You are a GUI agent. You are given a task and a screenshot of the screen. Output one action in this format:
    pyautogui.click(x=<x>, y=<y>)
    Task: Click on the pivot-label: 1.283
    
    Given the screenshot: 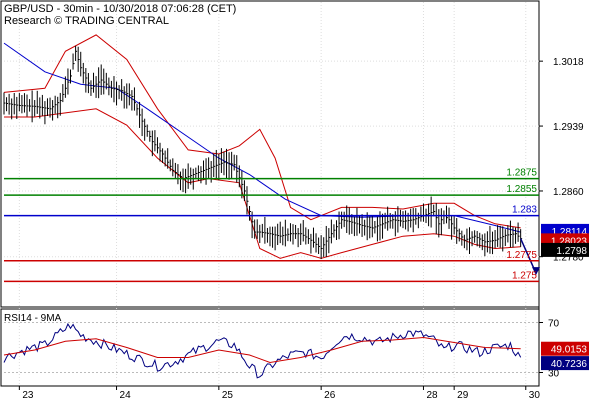 What is the action you would take?
    pyautogui.click(x=524, y=210)
    